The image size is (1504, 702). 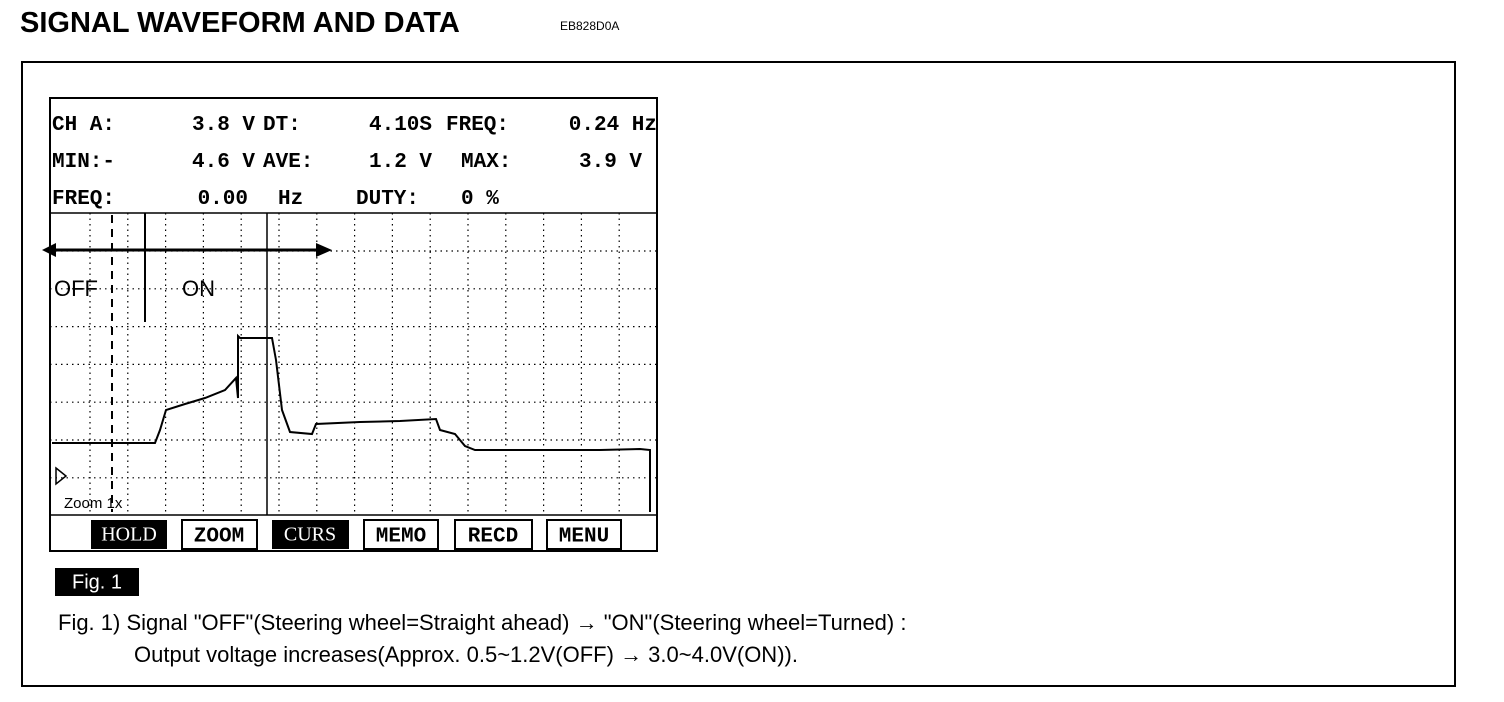 I want to click on figure-tag-box, so click(x=97, y=582).